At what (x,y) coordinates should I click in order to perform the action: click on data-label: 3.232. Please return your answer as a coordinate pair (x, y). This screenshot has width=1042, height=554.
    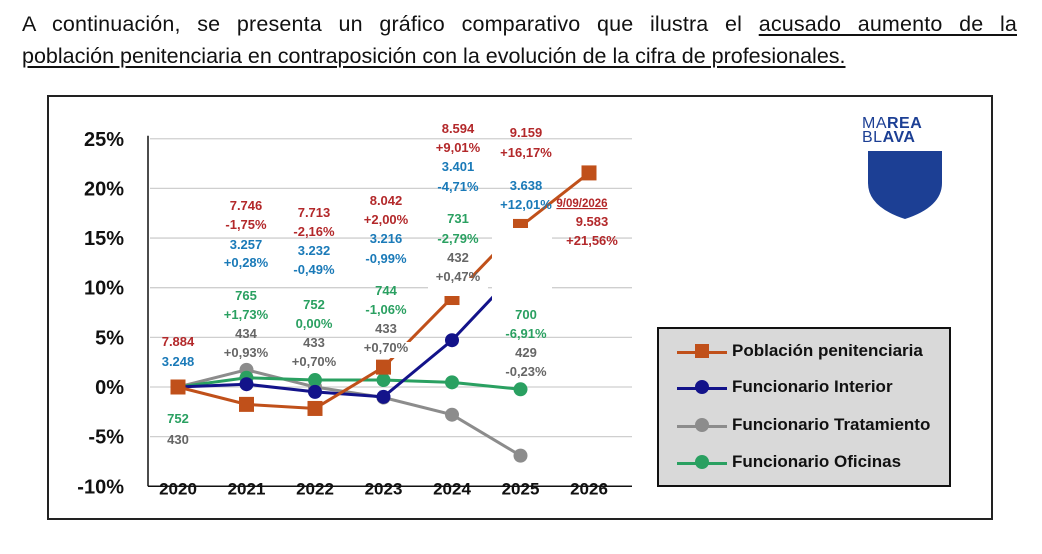
    Looking at the image, I should click on (314, 250).